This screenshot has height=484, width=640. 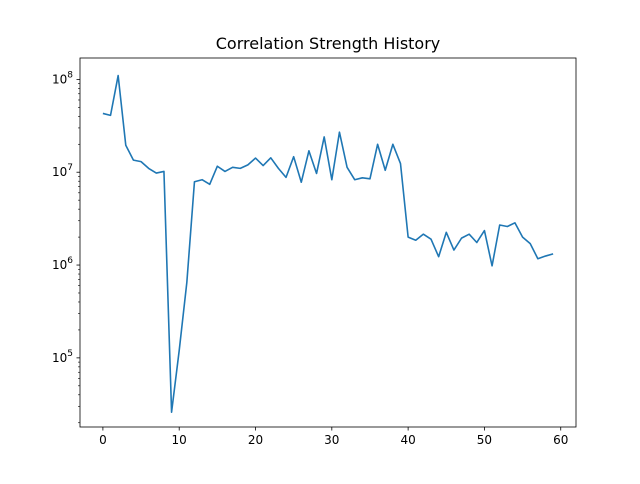 I want to click on y-tick-label: 10⁷, so click(x=62, y=171).